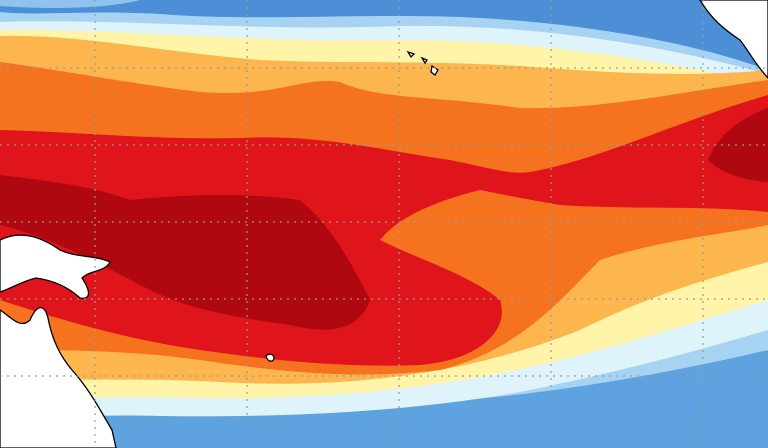 The height and width of the screenshot is (448, 768). Describe the element at coordinates (70, 4) in the screenshot. I see `cool-band-top-left` at that location.